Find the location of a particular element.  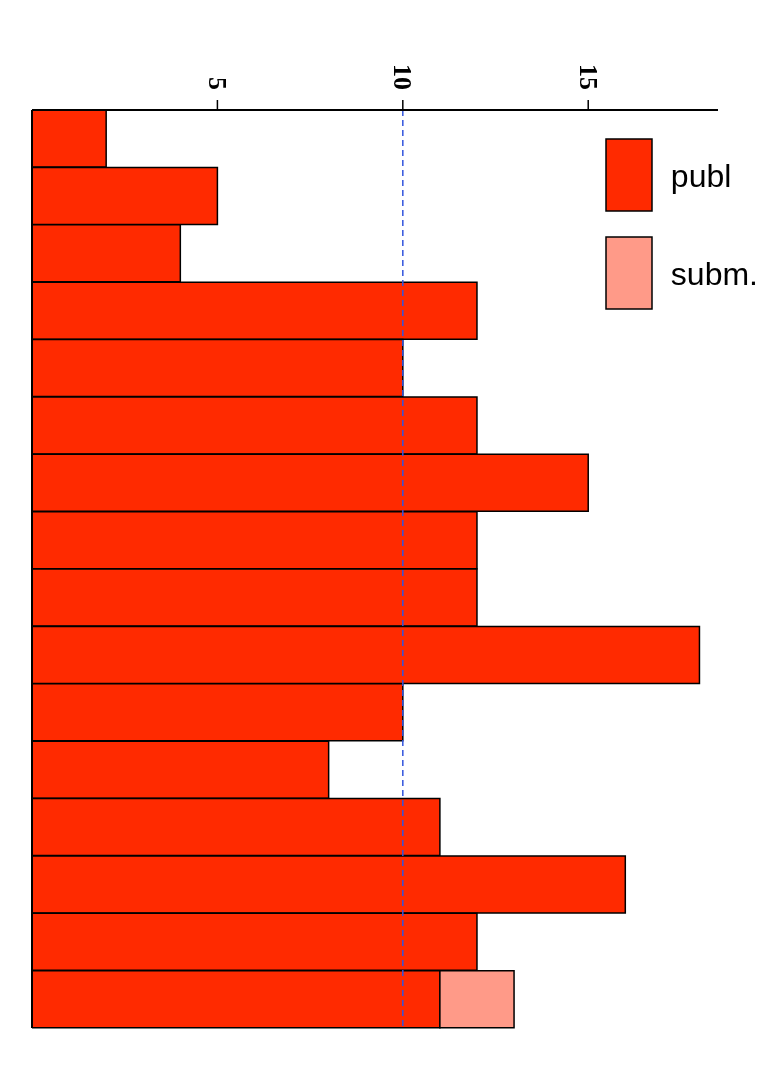

x-tick-label: 15 is located at coordinates (588, 77).